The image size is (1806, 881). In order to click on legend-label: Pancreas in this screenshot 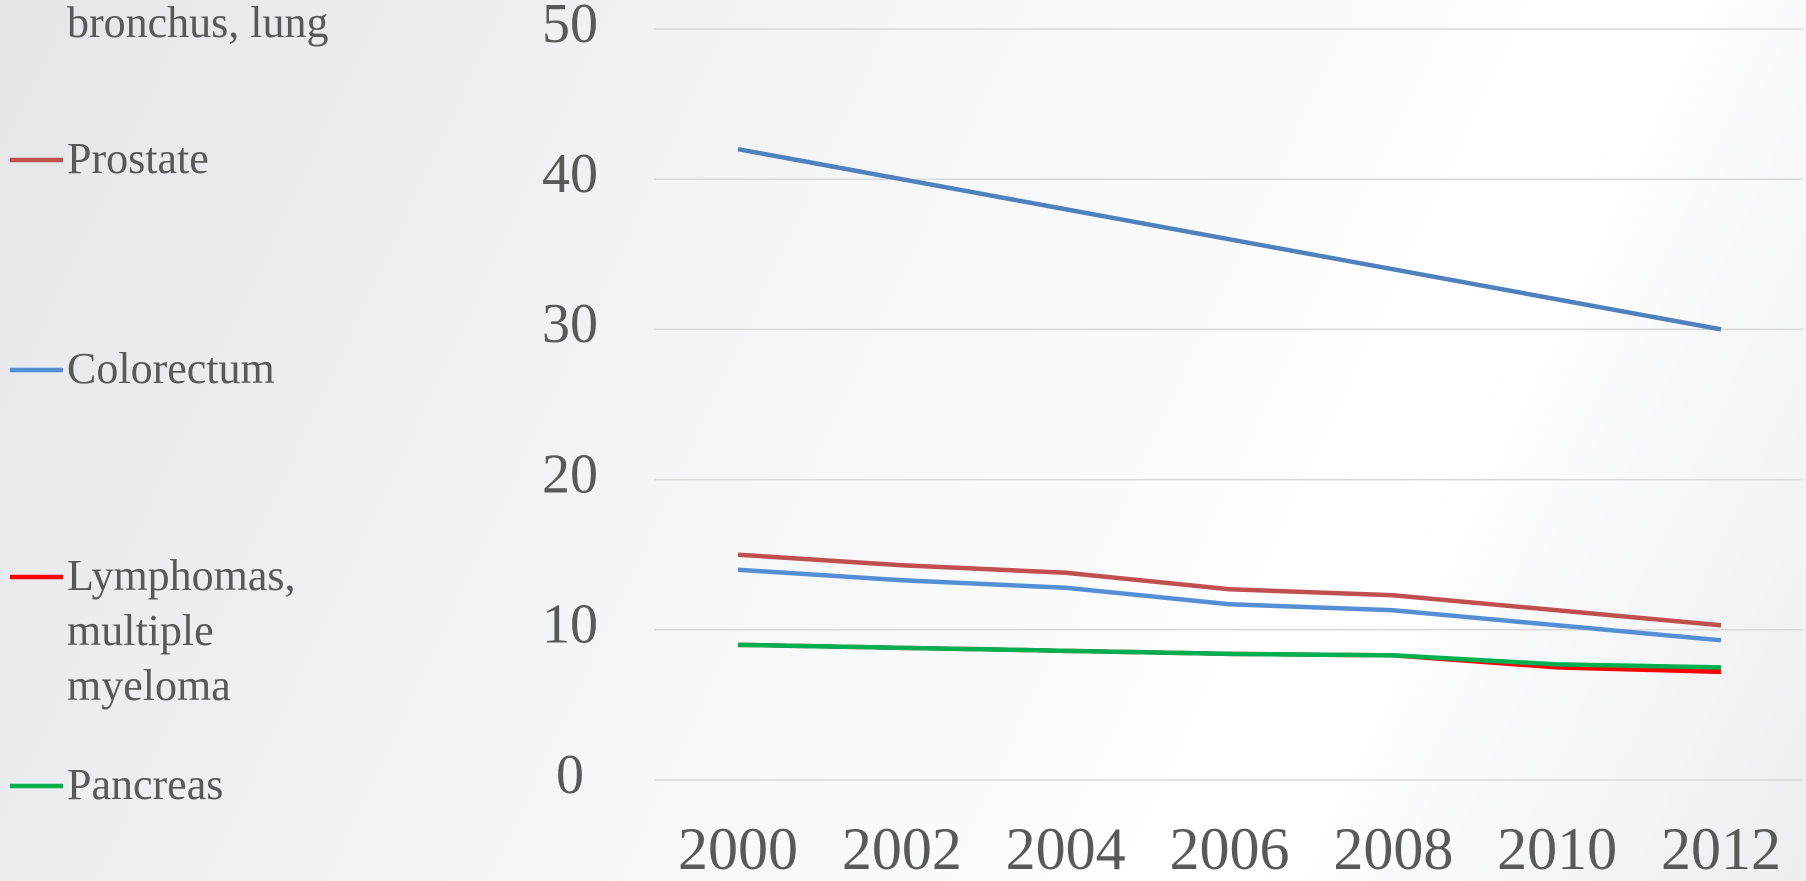, I will do `click(145, 784)`.